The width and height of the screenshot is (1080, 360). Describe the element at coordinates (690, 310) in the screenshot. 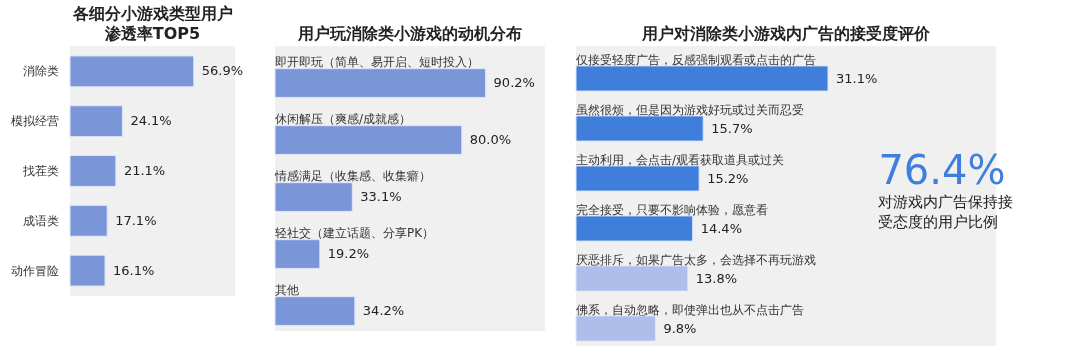

I see `y-tick-label: 佛系，自动忽略，即使弹出也从不点击广告` at that location.